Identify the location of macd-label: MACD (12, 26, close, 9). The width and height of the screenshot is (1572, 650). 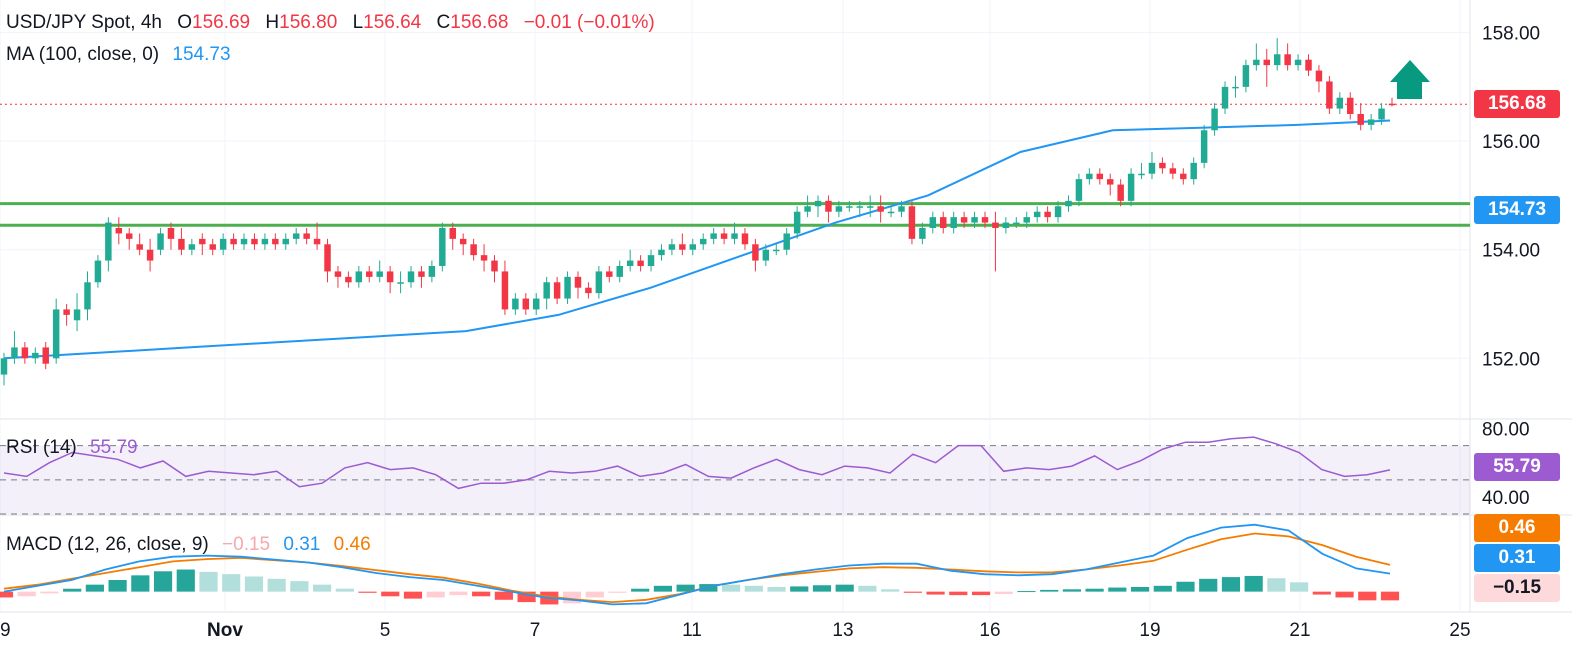
(107, 544).